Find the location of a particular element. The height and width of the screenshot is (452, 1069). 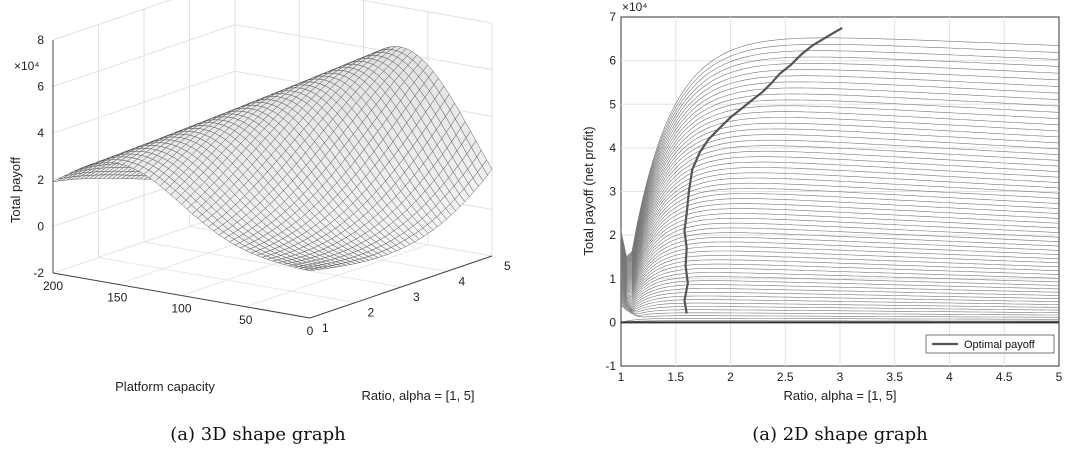

optimal-payoff-line is located at coordinates (763, 170).